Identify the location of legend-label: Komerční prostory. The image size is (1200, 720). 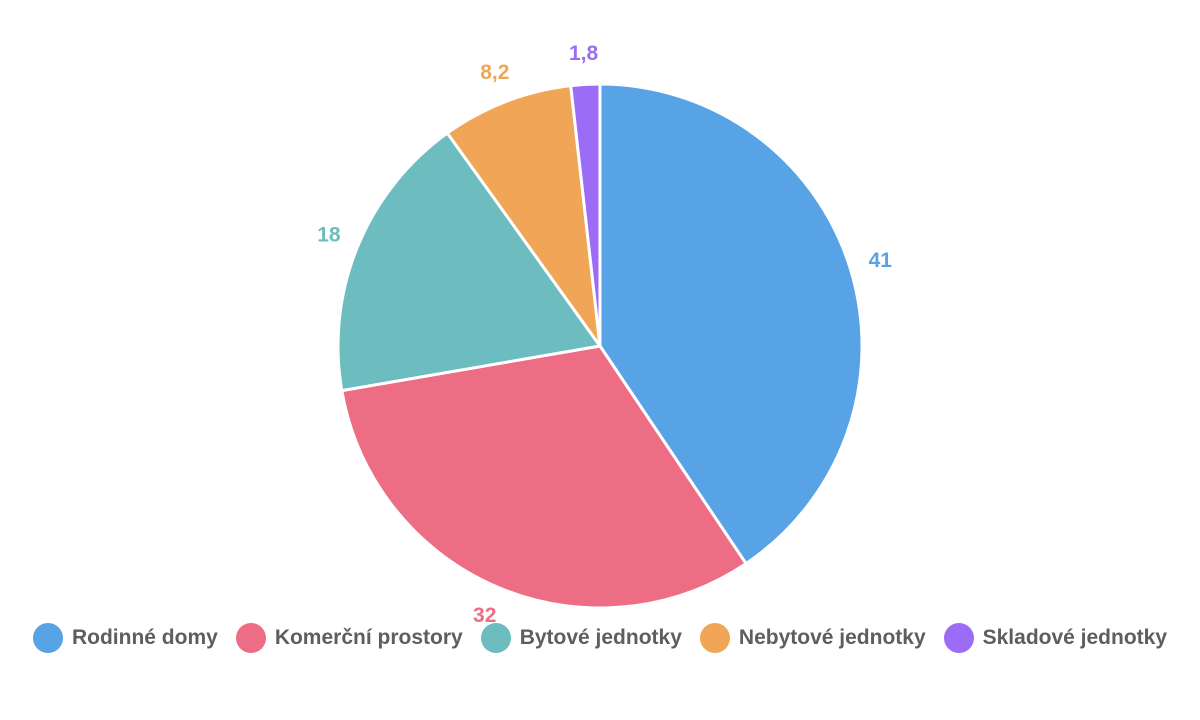
(368, 637).